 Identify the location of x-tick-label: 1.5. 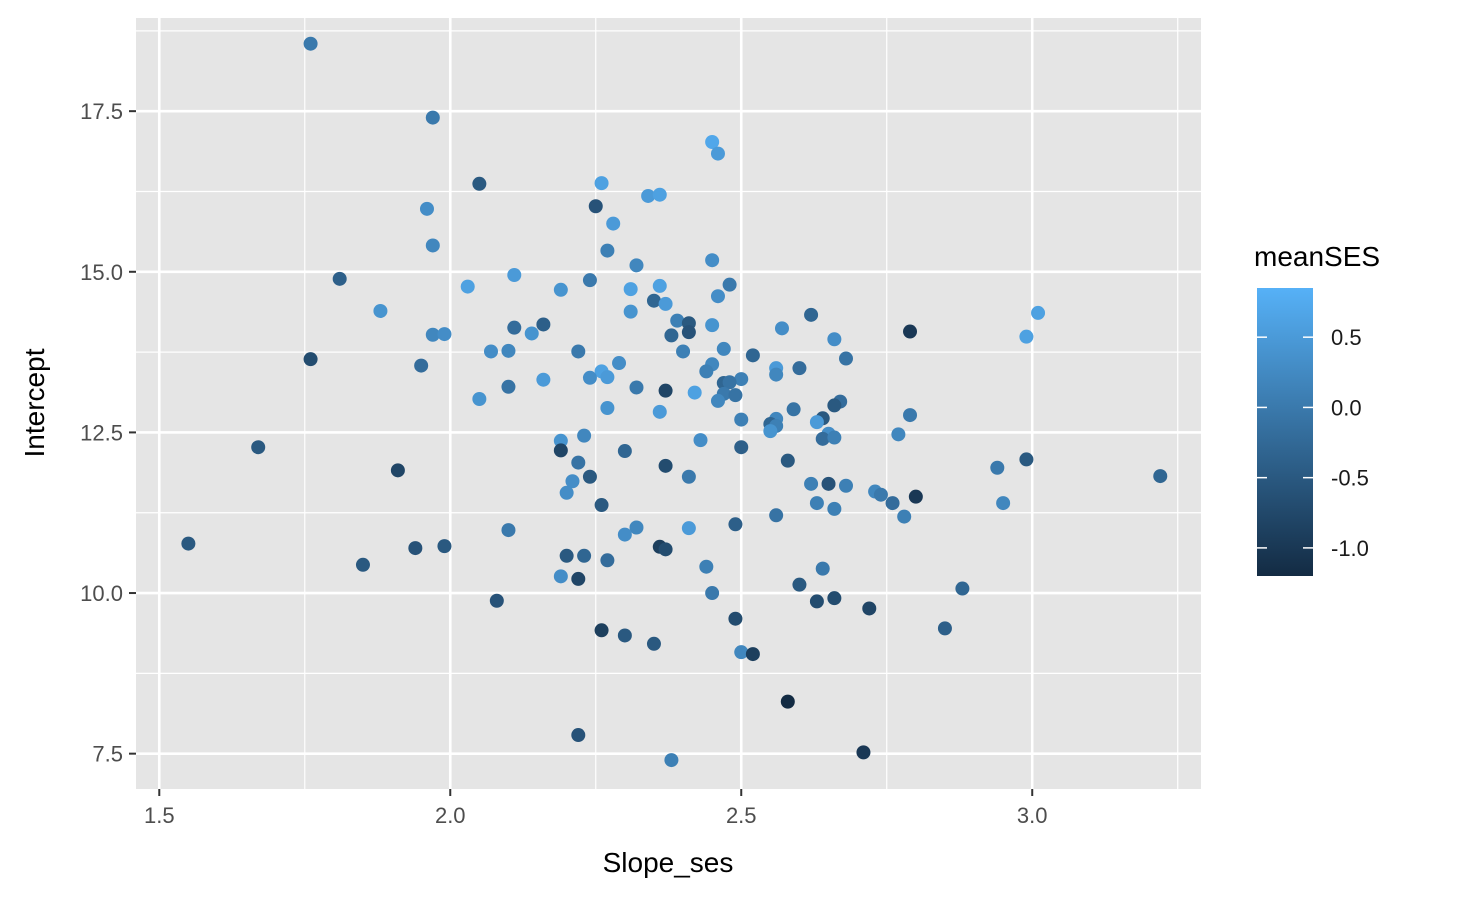
(159, 815).